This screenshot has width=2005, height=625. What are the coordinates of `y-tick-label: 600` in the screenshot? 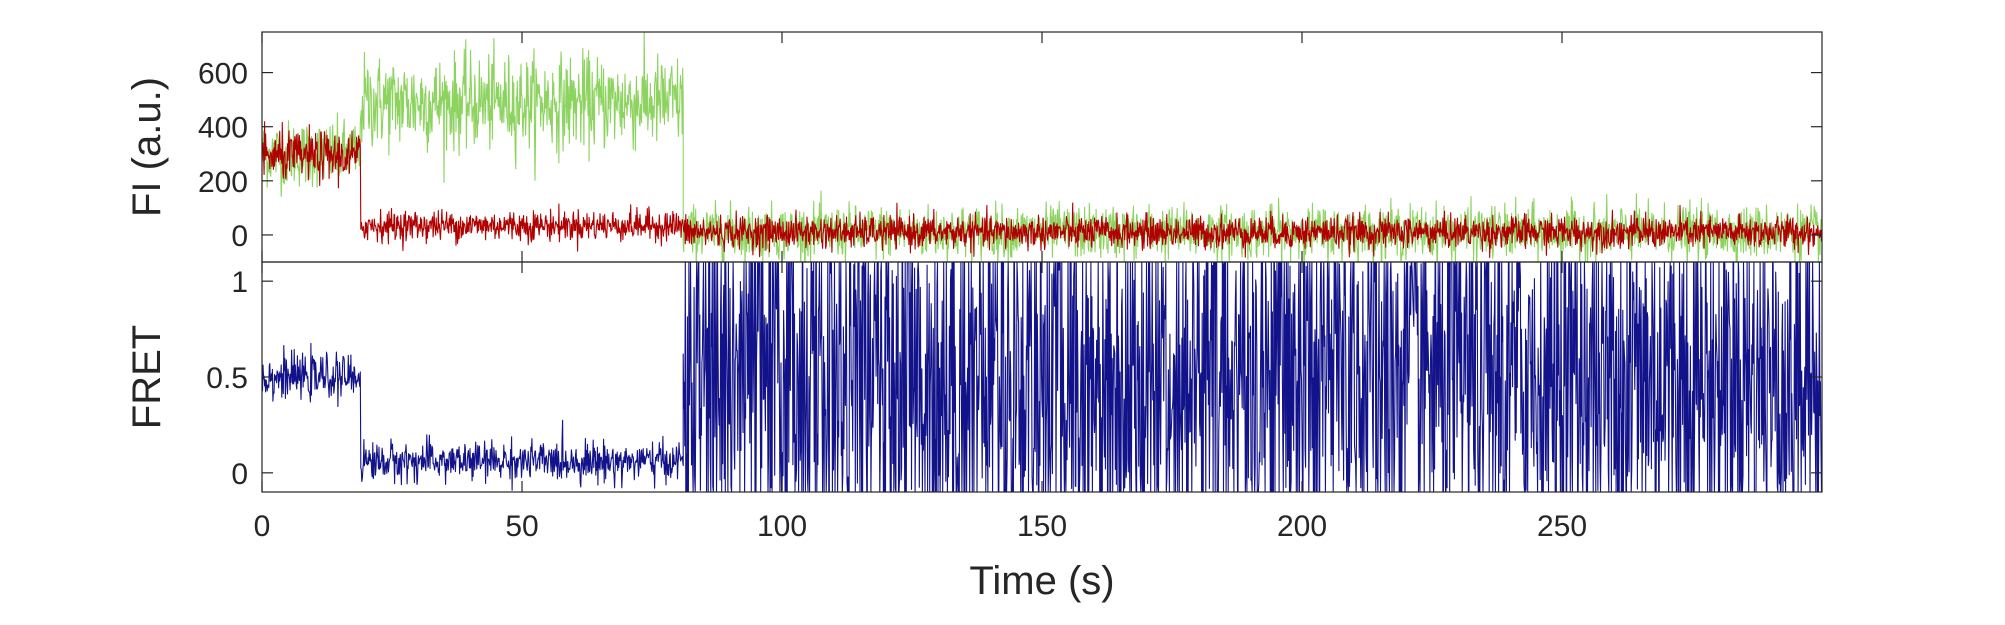 It's located at (223, 74).